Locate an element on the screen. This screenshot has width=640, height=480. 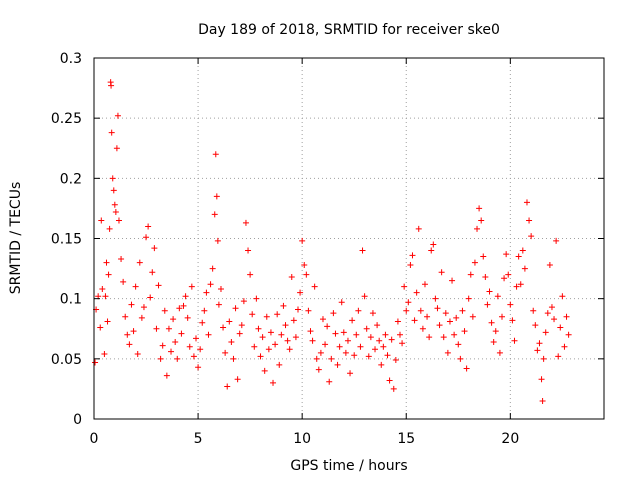
x-tick-label: 15 is located at coordinates (406, 439).